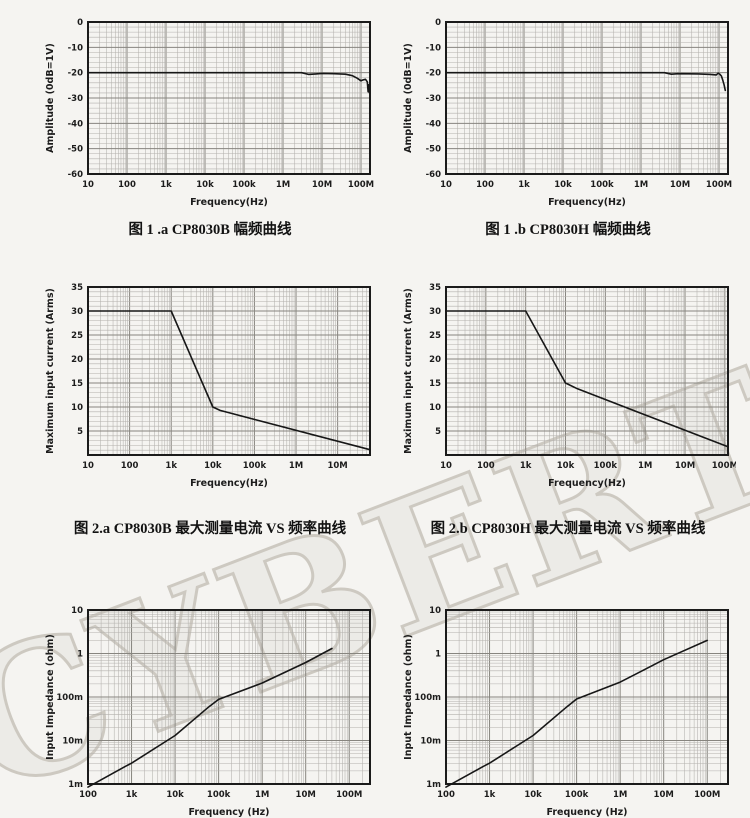 The image size is (750, 818). Describe the element at coordinates (438, 655) in the screenshot. I see `svg-text: 1` at that location.